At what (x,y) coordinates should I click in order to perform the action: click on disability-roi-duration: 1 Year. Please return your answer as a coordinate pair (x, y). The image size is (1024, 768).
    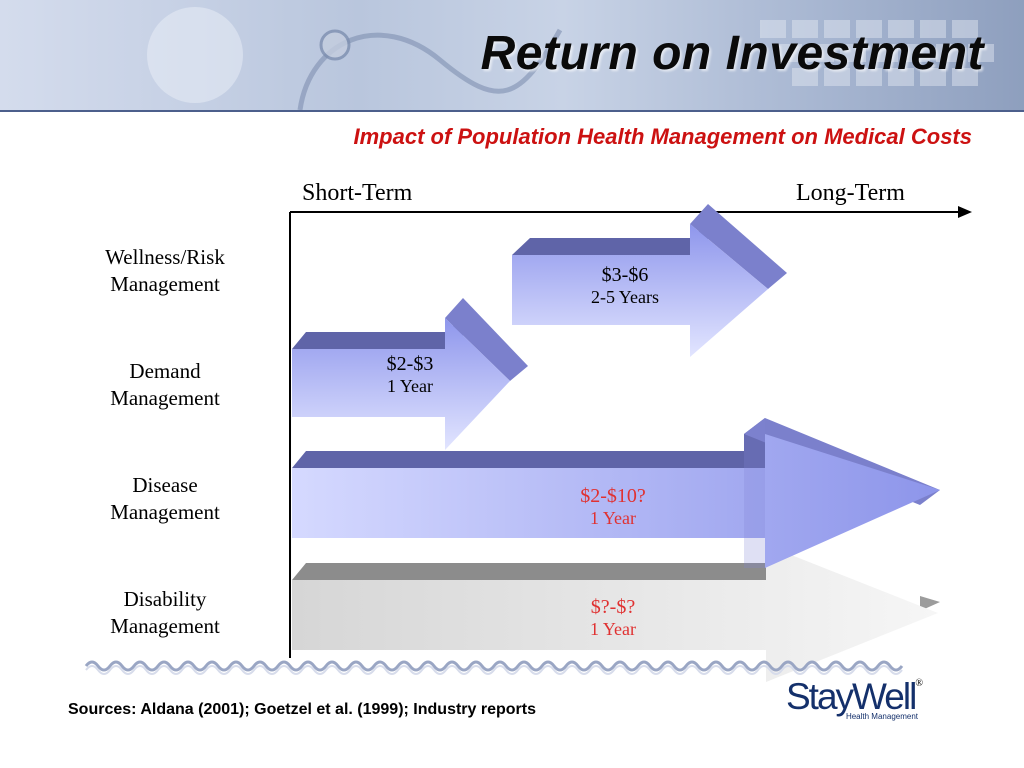
    Looking at the image, I should click on (612, 629).